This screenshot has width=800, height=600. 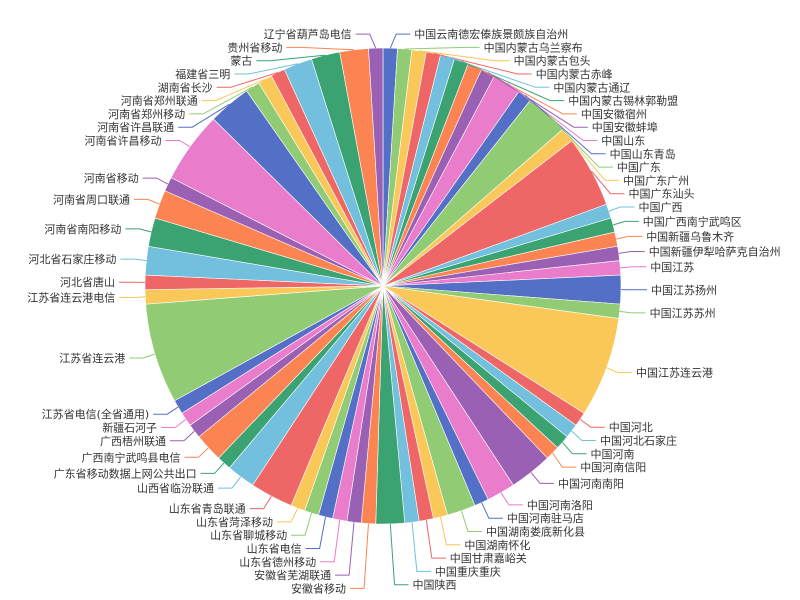 What do you see at coordinates (613, 454) in the screenshot?
I see `slice-label: 中国河南` at bounding box center [613, 454].